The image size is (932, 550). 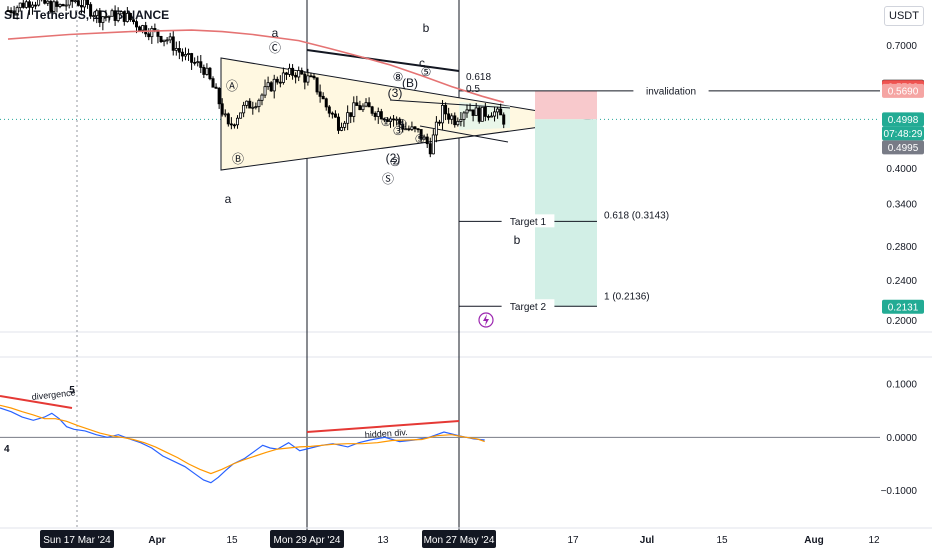 I want to click on wave-label: ④, so click(x=402, y=124).